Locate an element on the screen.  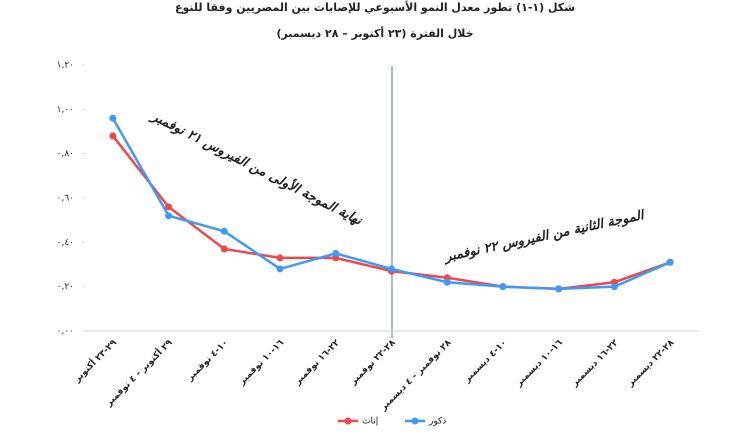
y-tick-label: ٠,٨٠ is located at coordinates (65, 154).